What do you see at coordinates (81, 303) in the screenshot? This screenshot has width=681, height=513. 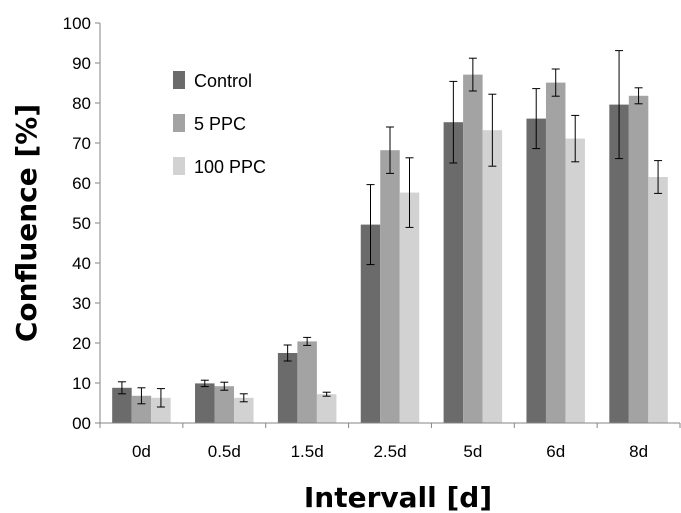 I see `y-tick-label: 30` at bounding box center [81, 303].